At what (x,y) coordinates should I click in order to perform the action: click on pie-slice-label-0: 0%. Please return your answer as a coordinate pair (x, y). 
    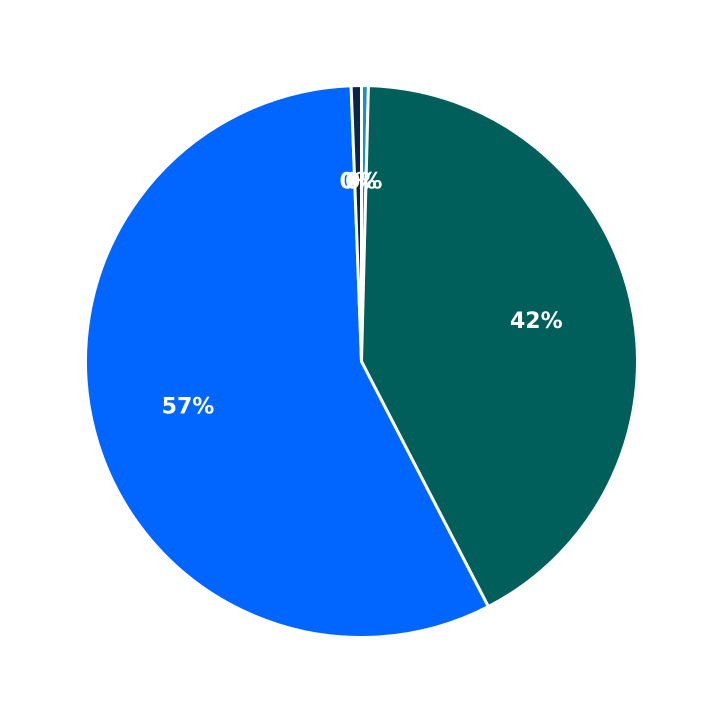
    Looking at the image, I should click on (363, 182).